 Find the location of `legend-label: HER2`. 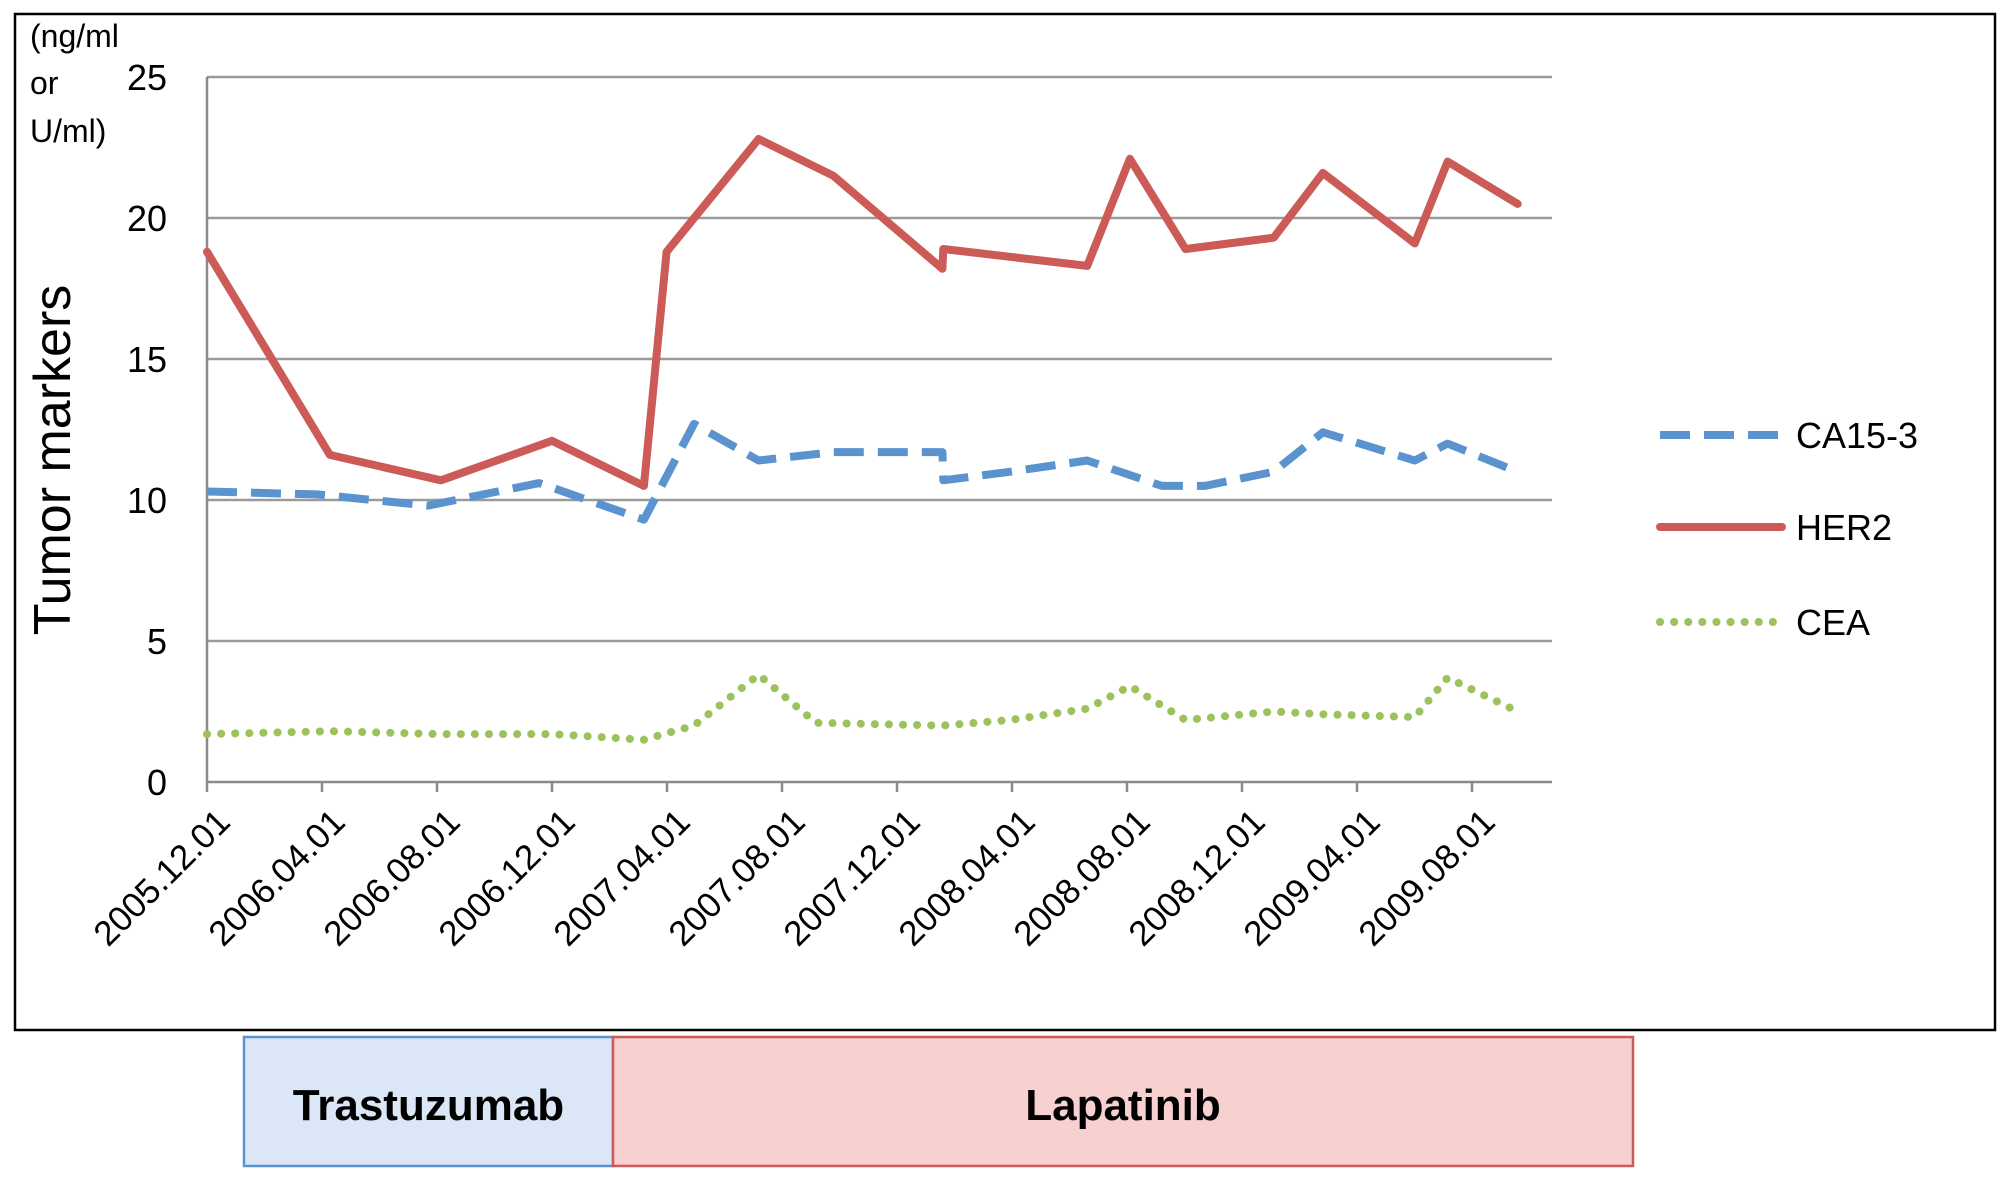

legend-label: HER2 is located at coordinates (1844, 527).